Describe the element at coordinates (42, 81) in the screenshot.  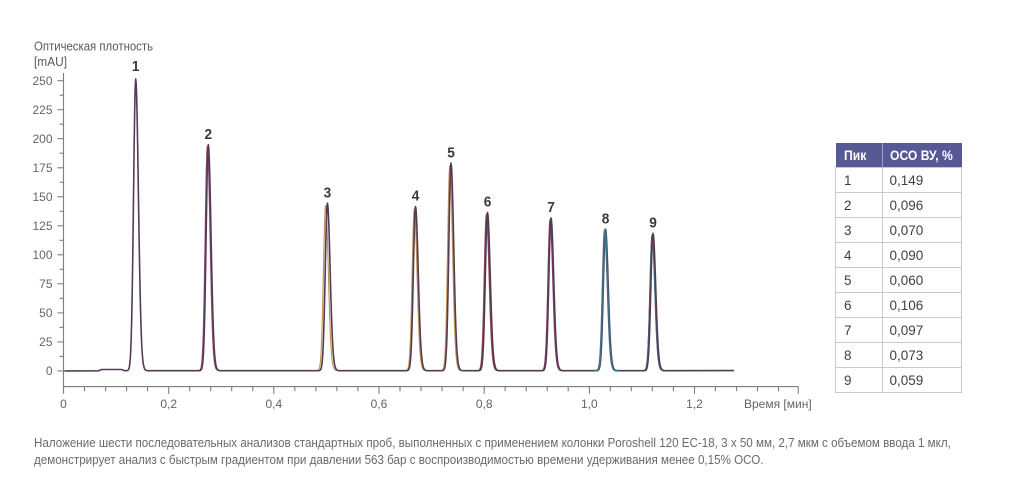
I see `svg-text: 250` at that location.